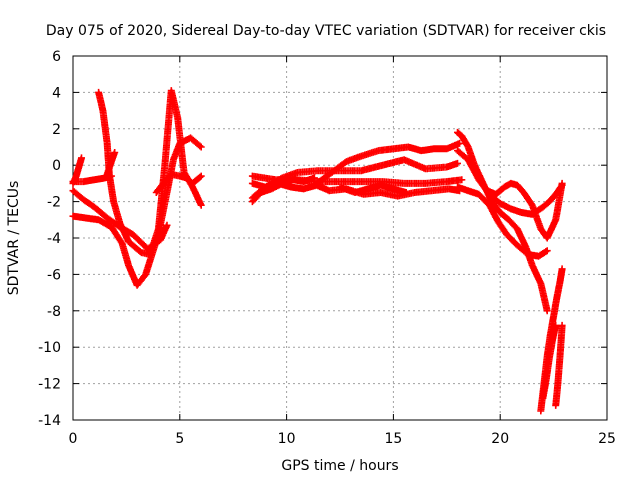 The width and height of the screenshot is (640, 480). Describe the element at coordinates (393, 439) in the screenshot. I see `x-tick-label: 15` at that location.